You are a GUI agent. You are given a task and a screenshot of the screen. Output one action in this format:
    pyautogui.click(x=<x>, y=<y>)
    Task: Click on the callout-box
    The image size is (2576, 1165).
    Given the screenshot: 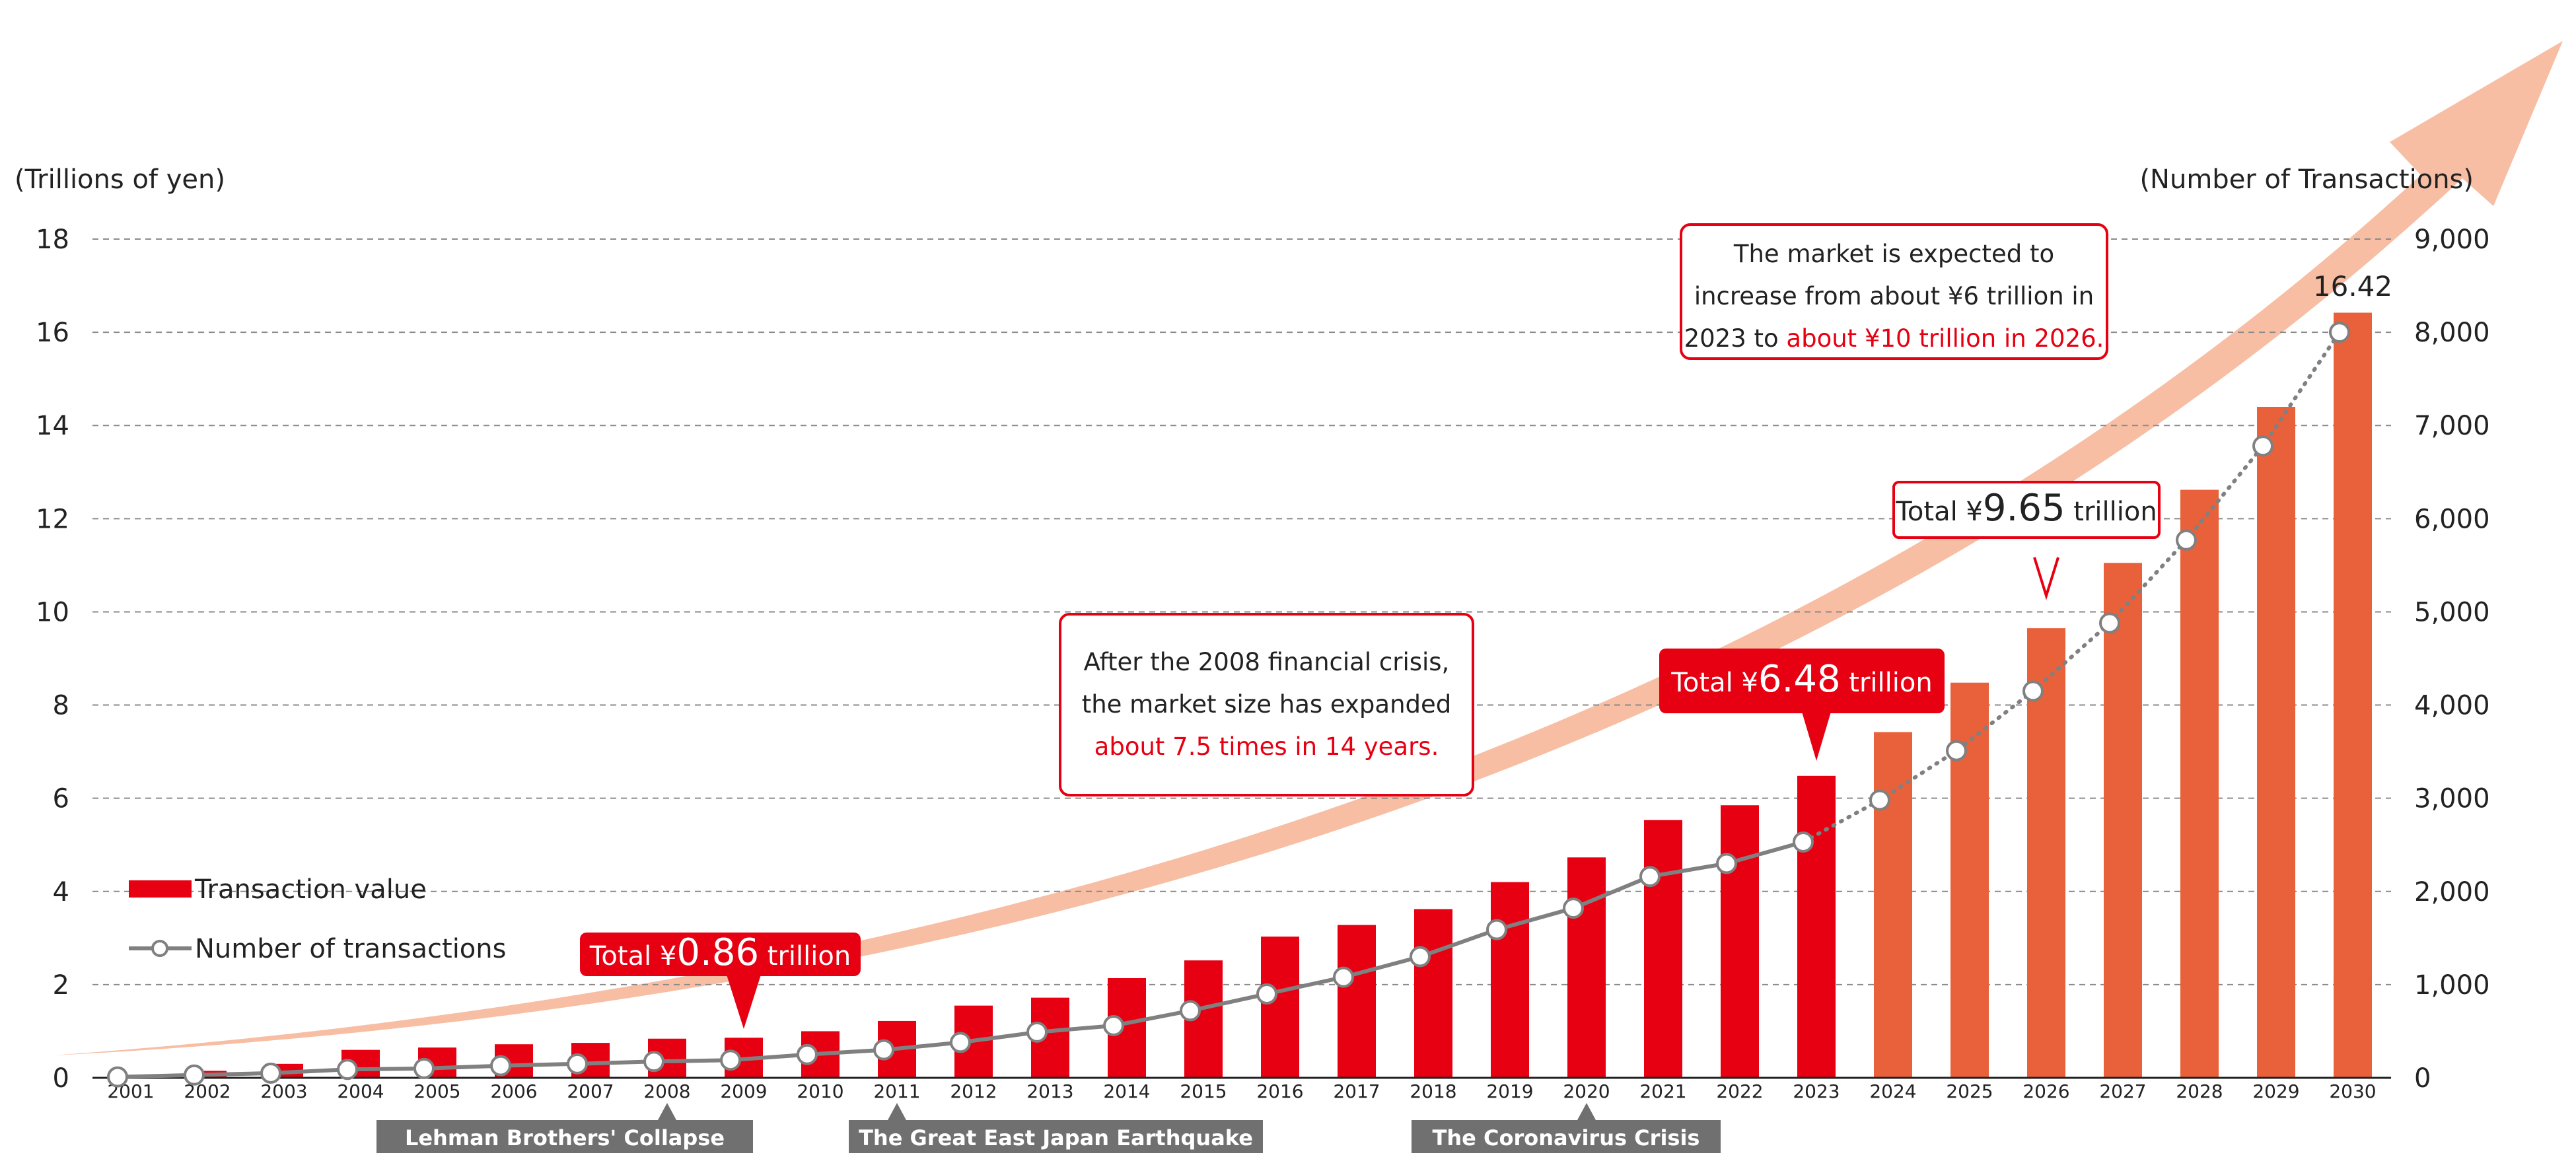 What is the action you would take?
    pyautogui.click(x=1802, y=681)
    